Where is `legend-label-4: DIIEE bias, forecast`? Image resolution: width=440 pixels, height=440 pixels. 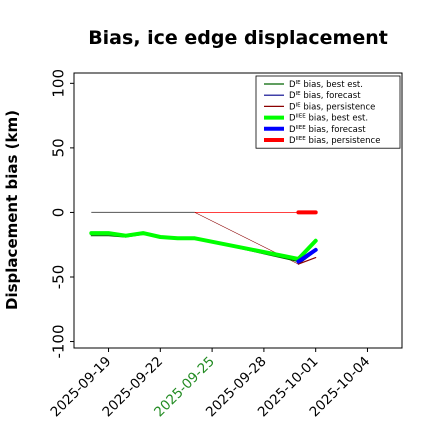
legend-label-4: DIIEE bias, forecast is located at coordinates (327, 130).